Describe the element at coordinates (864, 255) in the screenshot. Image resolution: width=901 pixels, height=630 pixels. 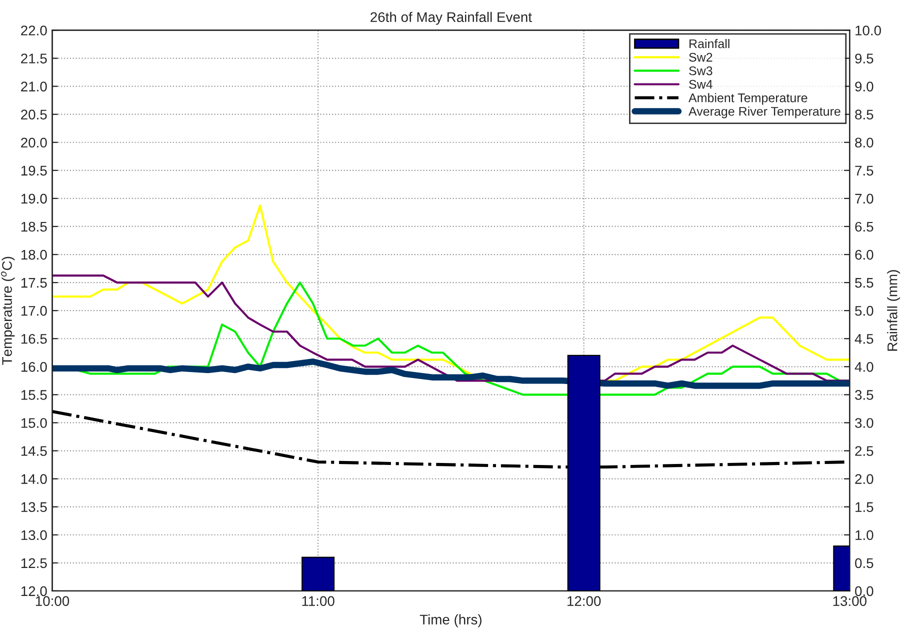
I see `y2-tick-label: 6.0` at that location.